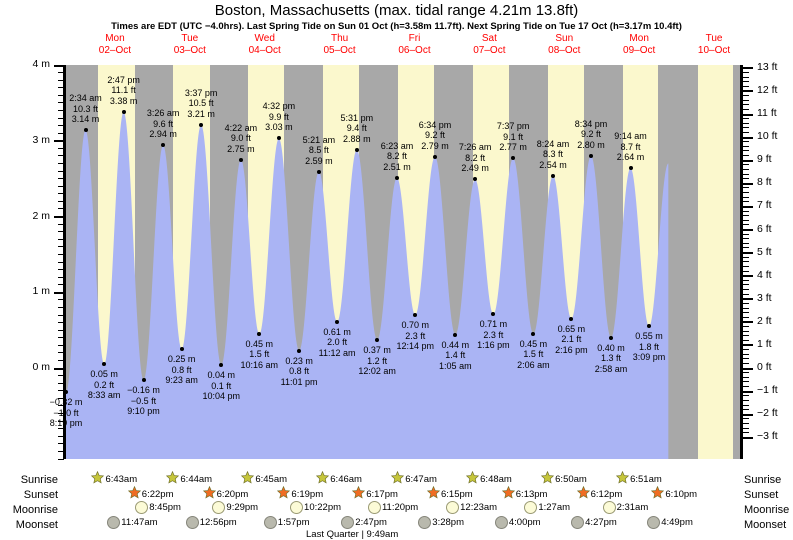 Image resolution: width=793 pixels, height=540 pixels. I want to click on moonset-event-time: 1:57pm, so click(293, 522).